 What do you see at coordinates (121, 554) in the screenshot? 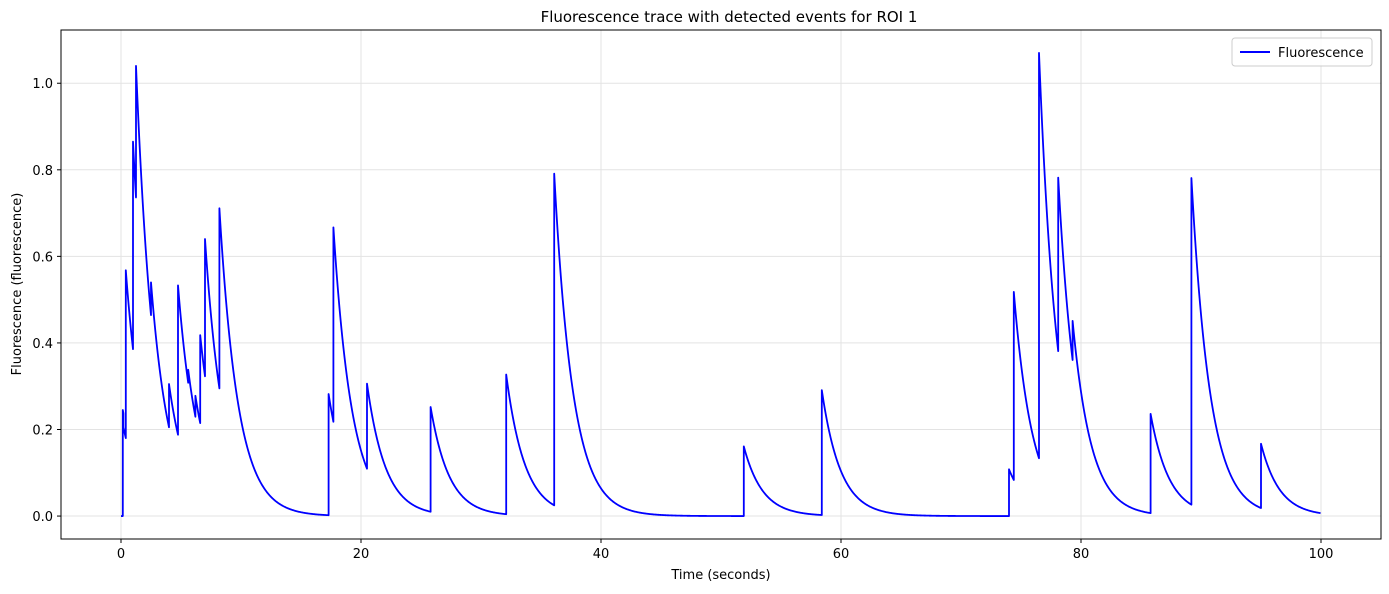
I see `x-tick-label: 0` at bounding box center [121, 554].